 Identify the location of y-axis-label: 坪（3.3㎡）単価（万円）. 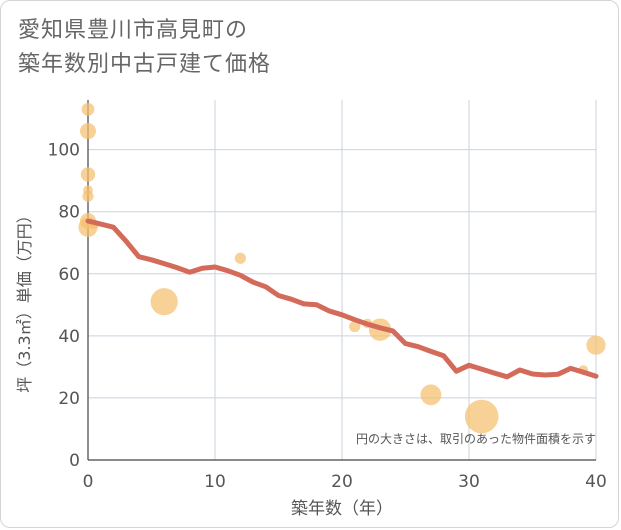
(24, 299).